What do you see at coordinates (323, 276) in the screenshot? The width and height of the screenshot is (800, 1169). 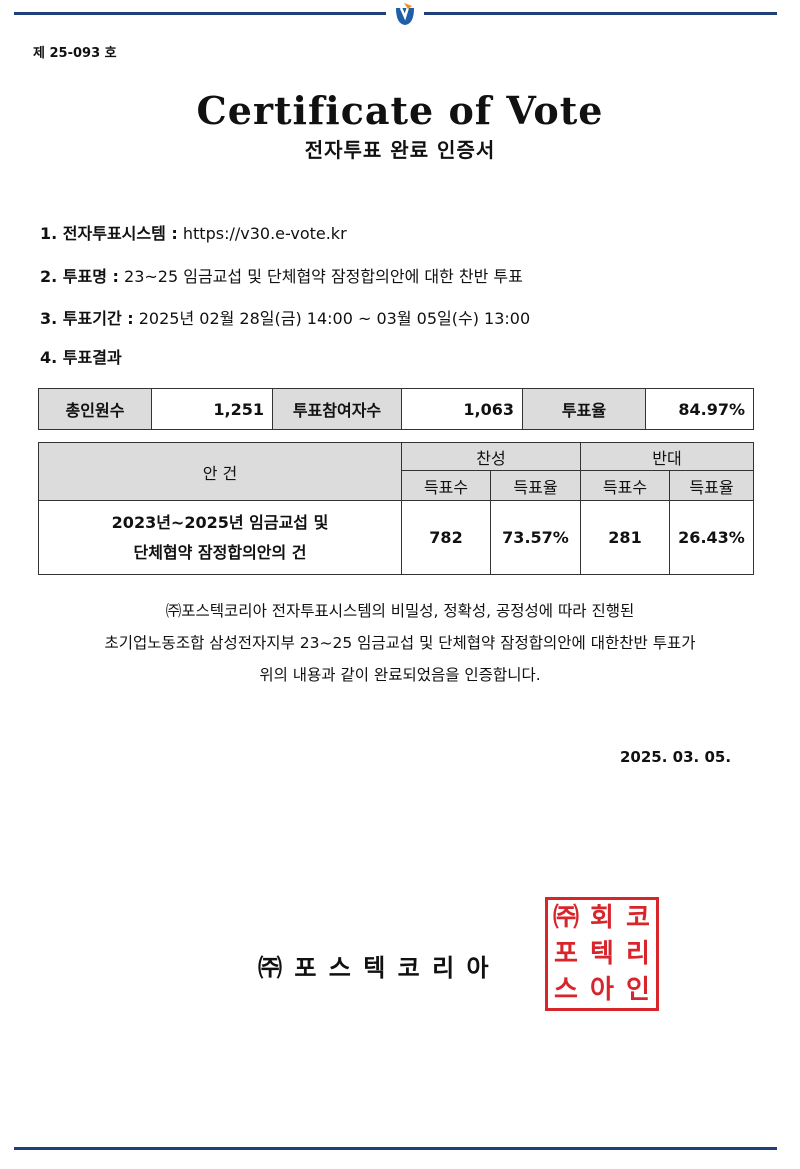 I see `item-value: 23~25 임금교섭 및 단체협약 잠정합의안에 대한 찬반 투표` at bounding box center [323, 276].